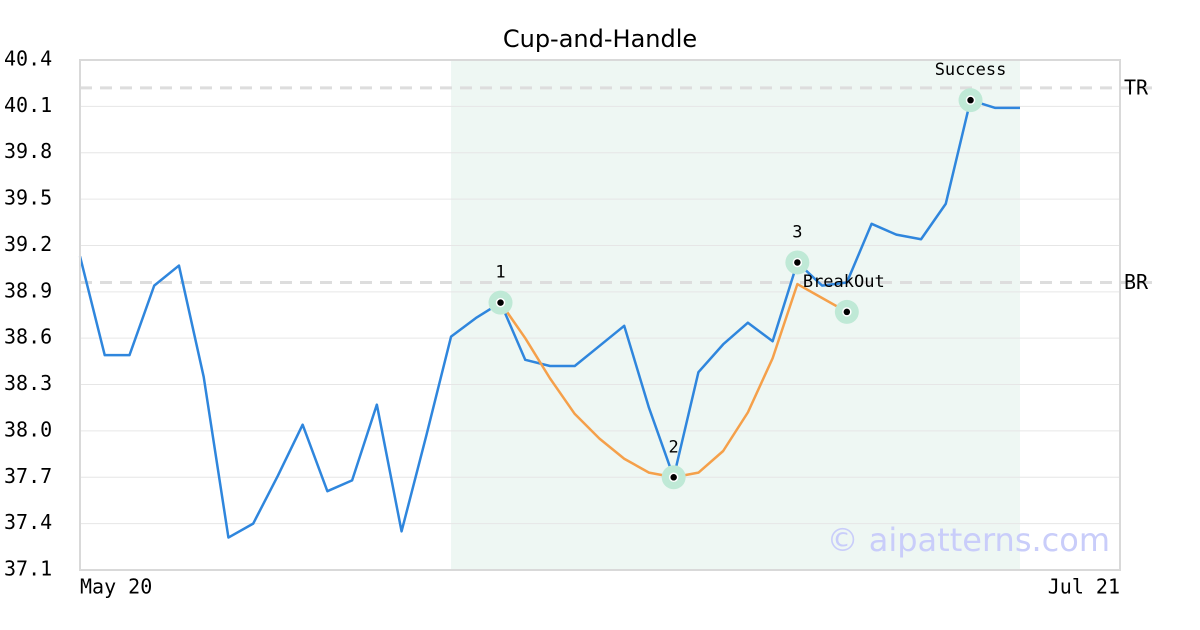 The width and height of the screenshot is (1200, 630). I want to click on y-tick-label: 38.0, so click(28, 429).